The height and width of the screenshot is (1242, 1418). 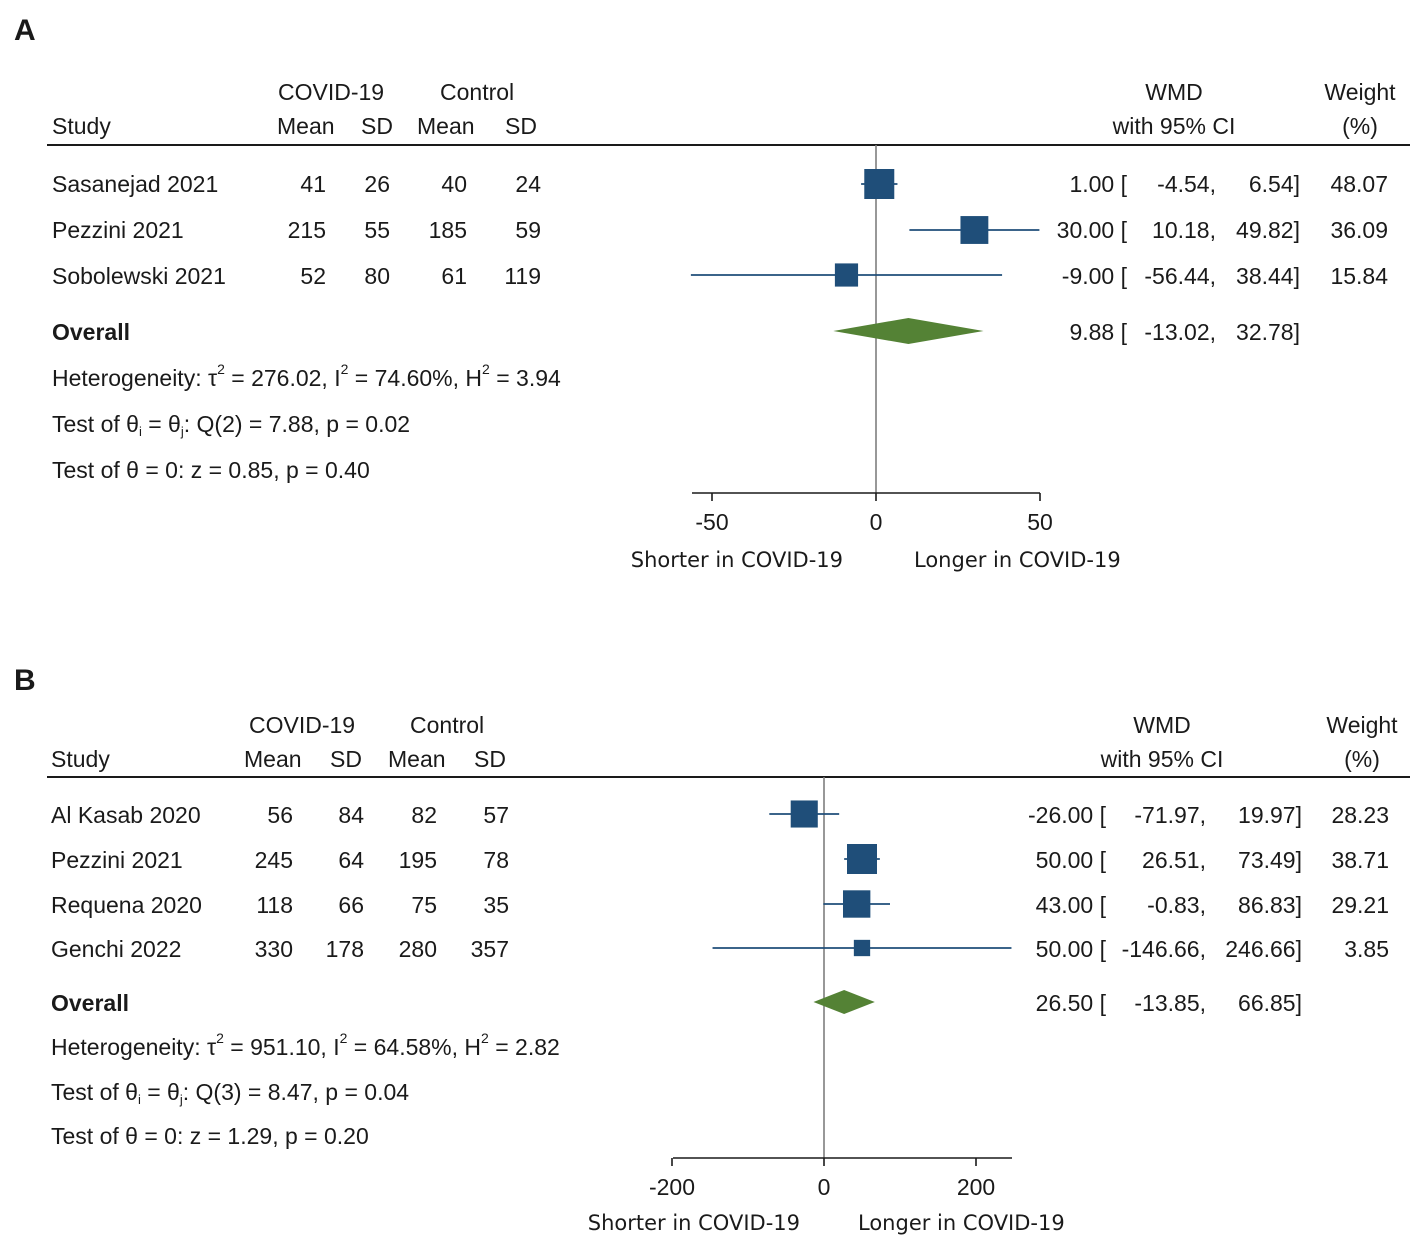 I want to click on ci-lower: -71.97,, so click(x=1170, y=815).